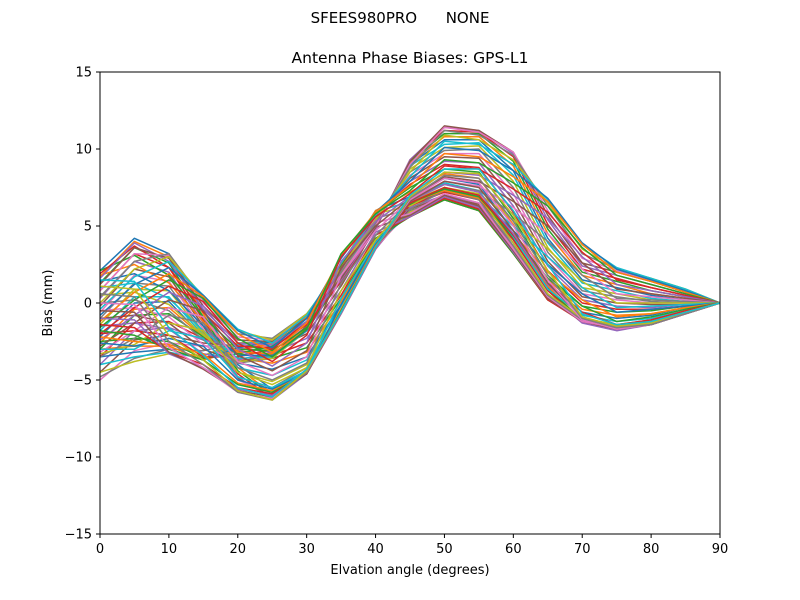 This screenshot has height=600, width=800. What do you see at coordinates (88, 304) in the screenshot?
I see `y-tick-label: 0` at bounding box center [88, 304].